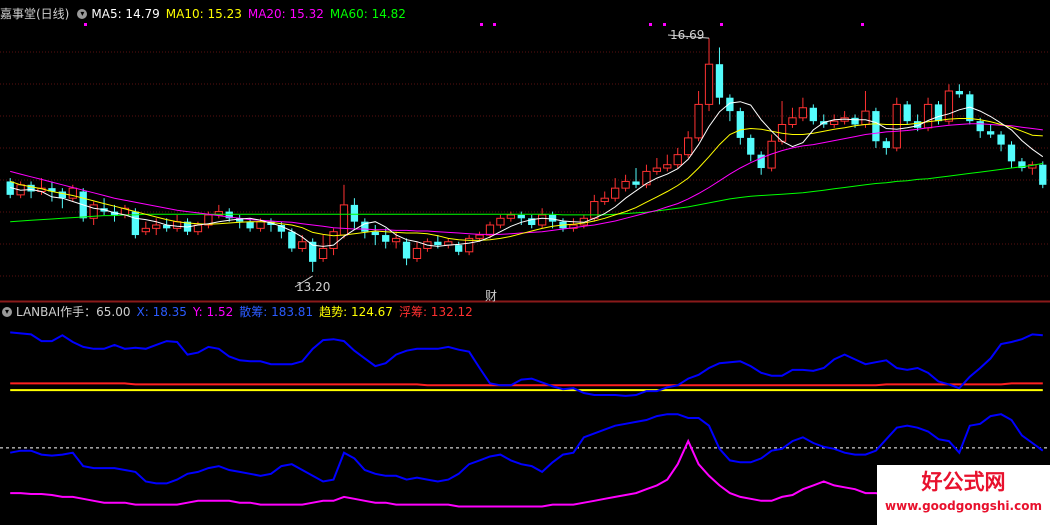 This screenshot has height=525, width=1050. What do you see at coordinates (526, 364) in the screenshot?
I see `sanchou-line` at bounding box center [526, 364].